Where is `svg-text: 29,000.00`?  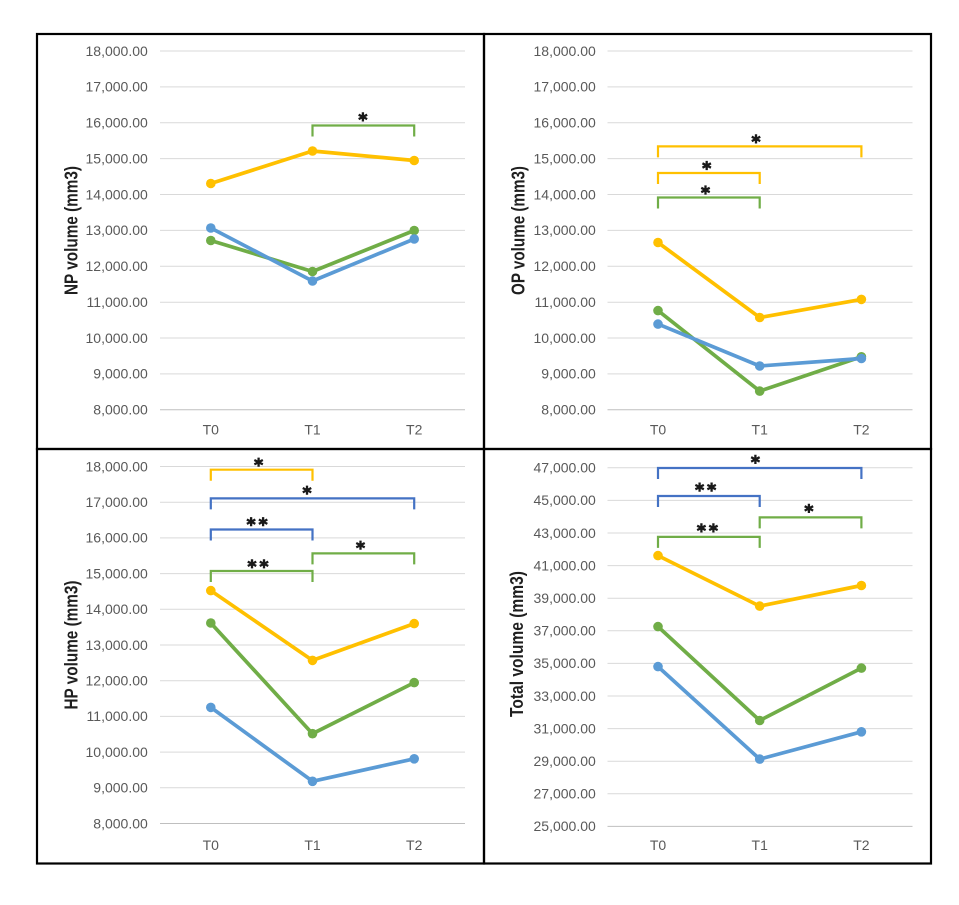 svg-text: 29,000.00 is located at coordinates (565, 761).